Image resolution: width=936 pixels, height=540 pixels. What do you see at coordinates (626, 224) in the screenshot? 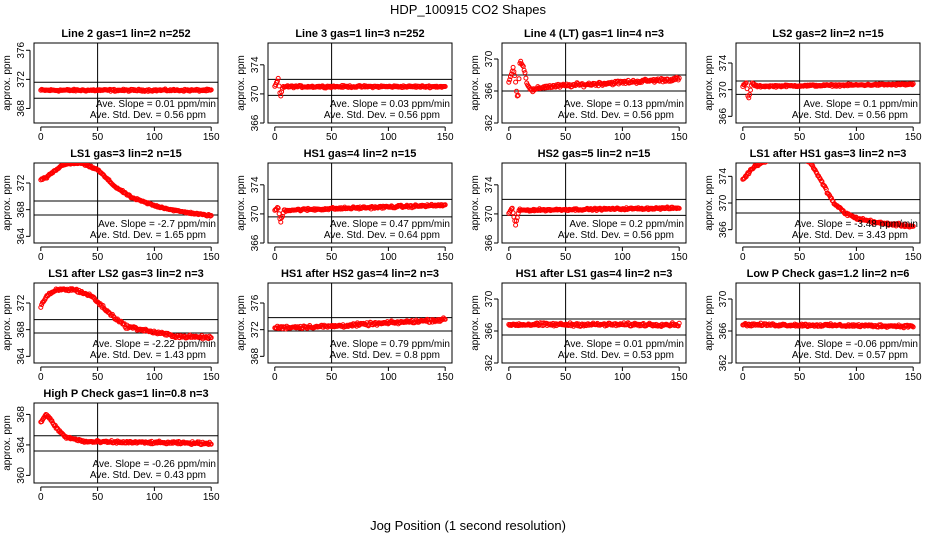
I see `slope-annotation: Ave. Slope = 0.2 ppm/min` at bounding box center [626, 224].